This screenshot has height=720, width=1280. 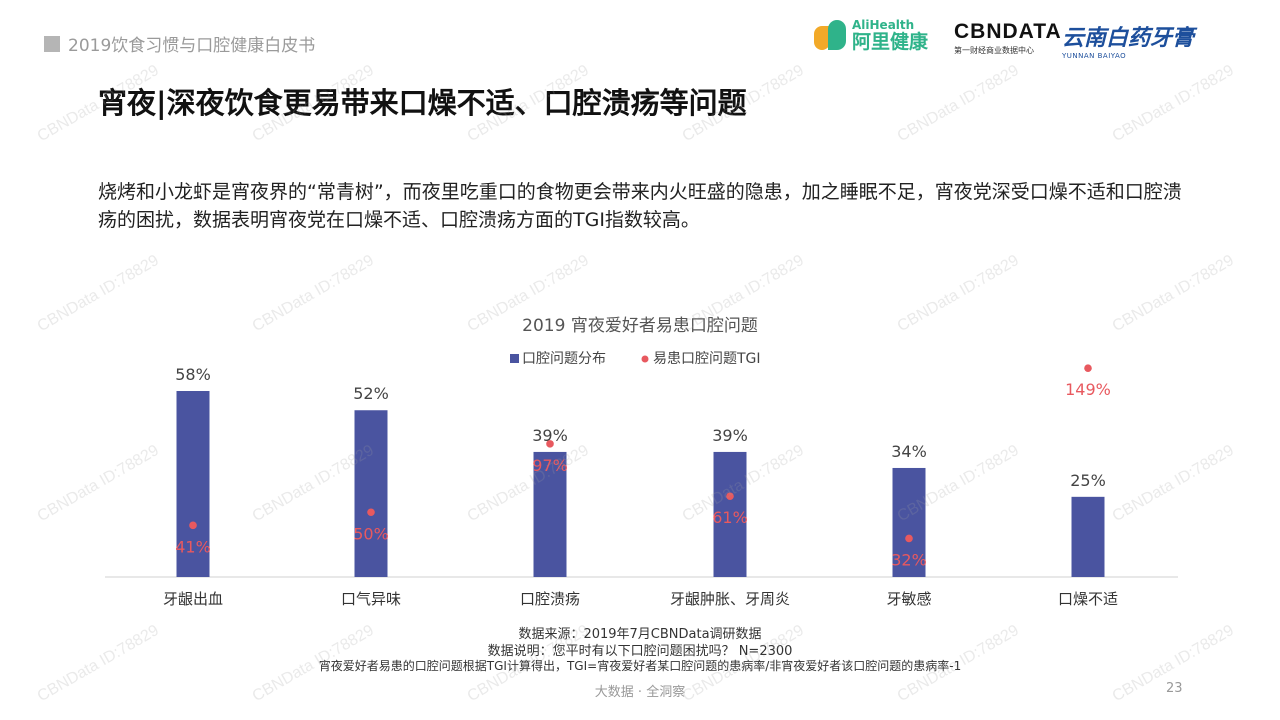 What do you see at coordinates (635, 359) in the screenshot?
I see `chart-legend: 口腔问题分布 易患口腔问题TGI` at bounding box center [635, 359].